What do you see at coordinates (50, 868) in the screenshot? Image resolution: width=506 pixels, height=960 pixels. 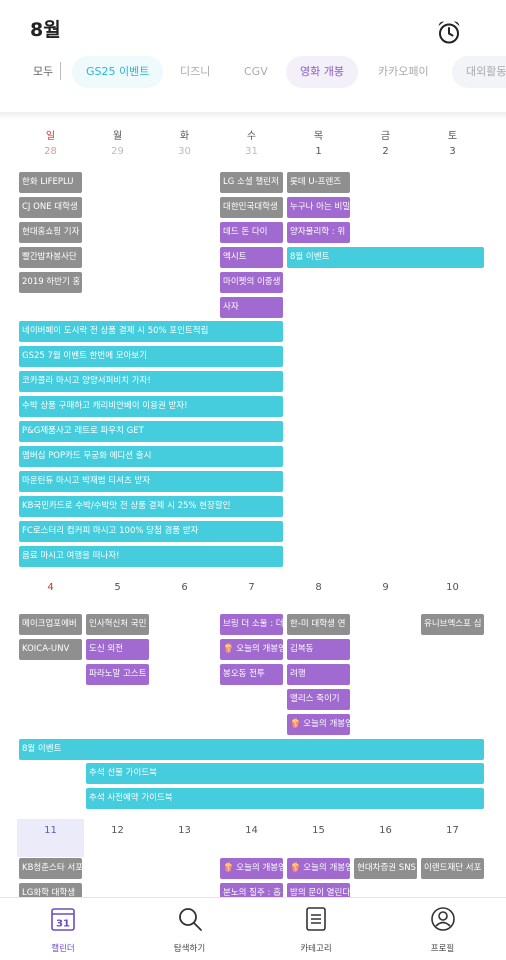 I see `calendar-event: KB청춘스타 서포` at bounding box center [50, 868].